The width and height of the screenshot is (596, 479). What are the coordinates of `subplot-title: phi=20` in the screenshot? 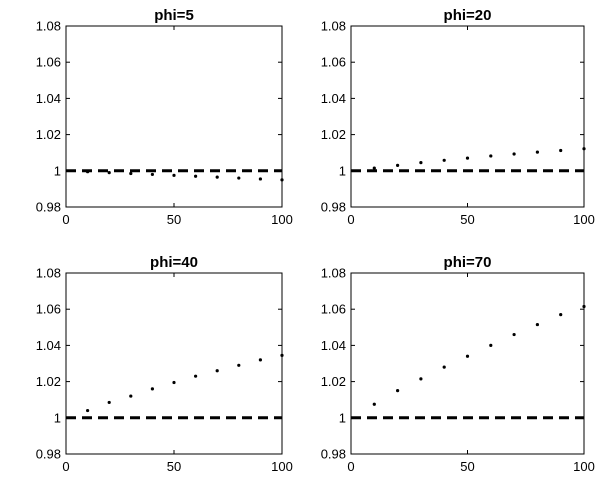 It's located at (468, 15).